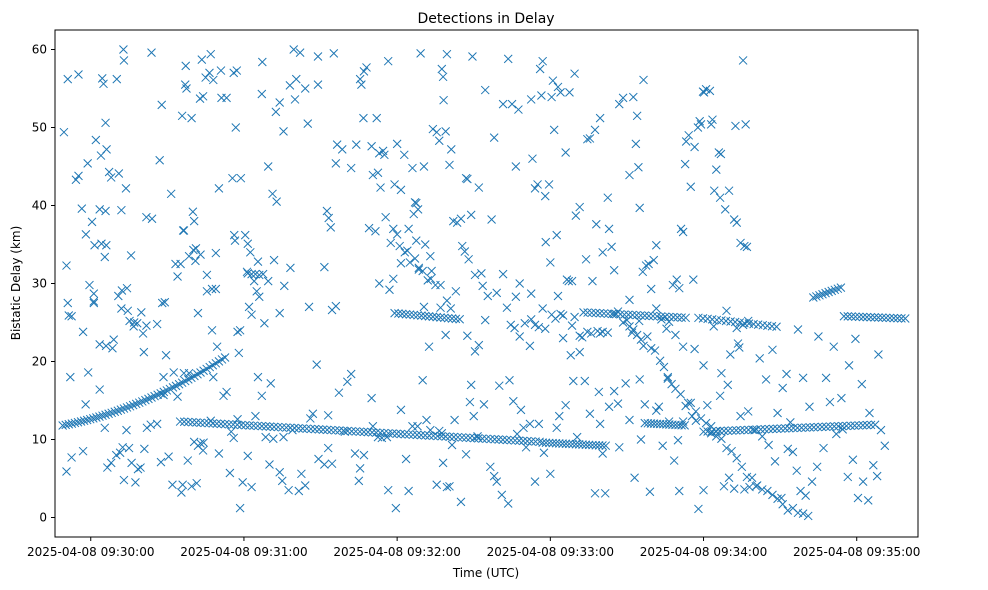  Describe the element at coordinates (39, 206) in the screenshot. I see `y-tick-label: 40` at that location.